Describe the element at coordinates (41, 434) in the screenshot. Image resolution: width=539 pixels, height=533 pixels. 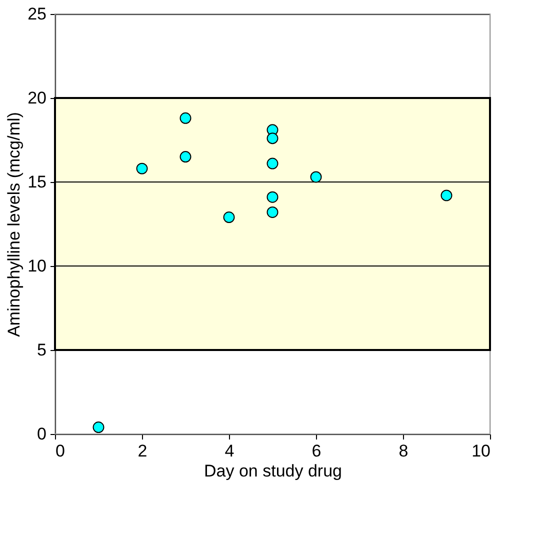
I see `y-tick-label: 0` at that location.